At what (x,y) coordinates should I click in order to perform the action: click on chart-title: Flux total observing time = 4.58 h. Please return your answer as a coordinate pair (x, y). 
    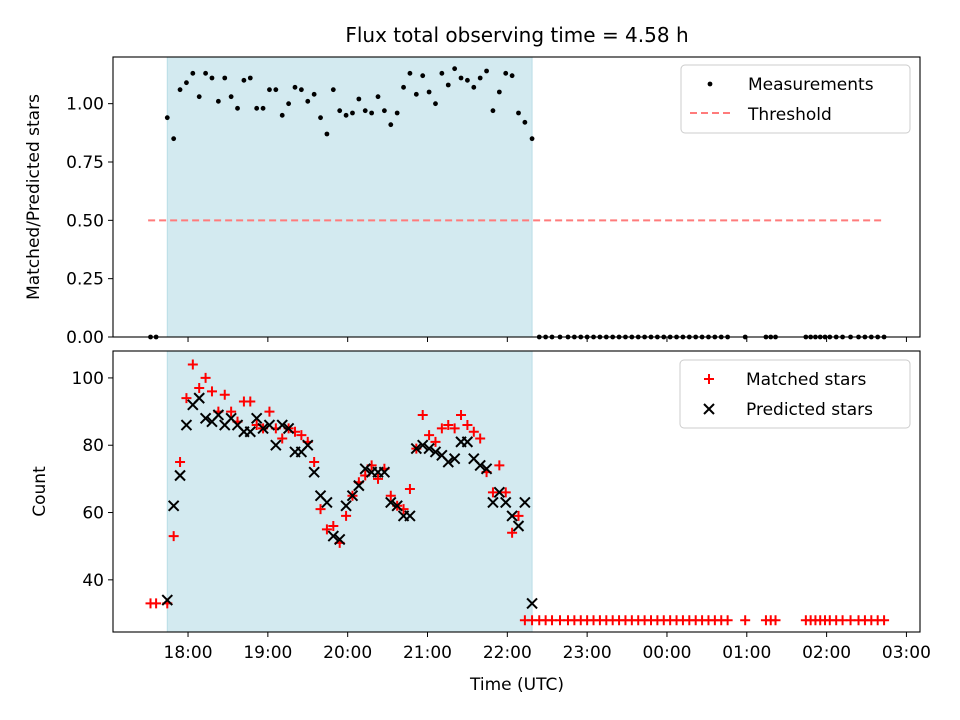
    Looking at the image, I should click on (516, 35).